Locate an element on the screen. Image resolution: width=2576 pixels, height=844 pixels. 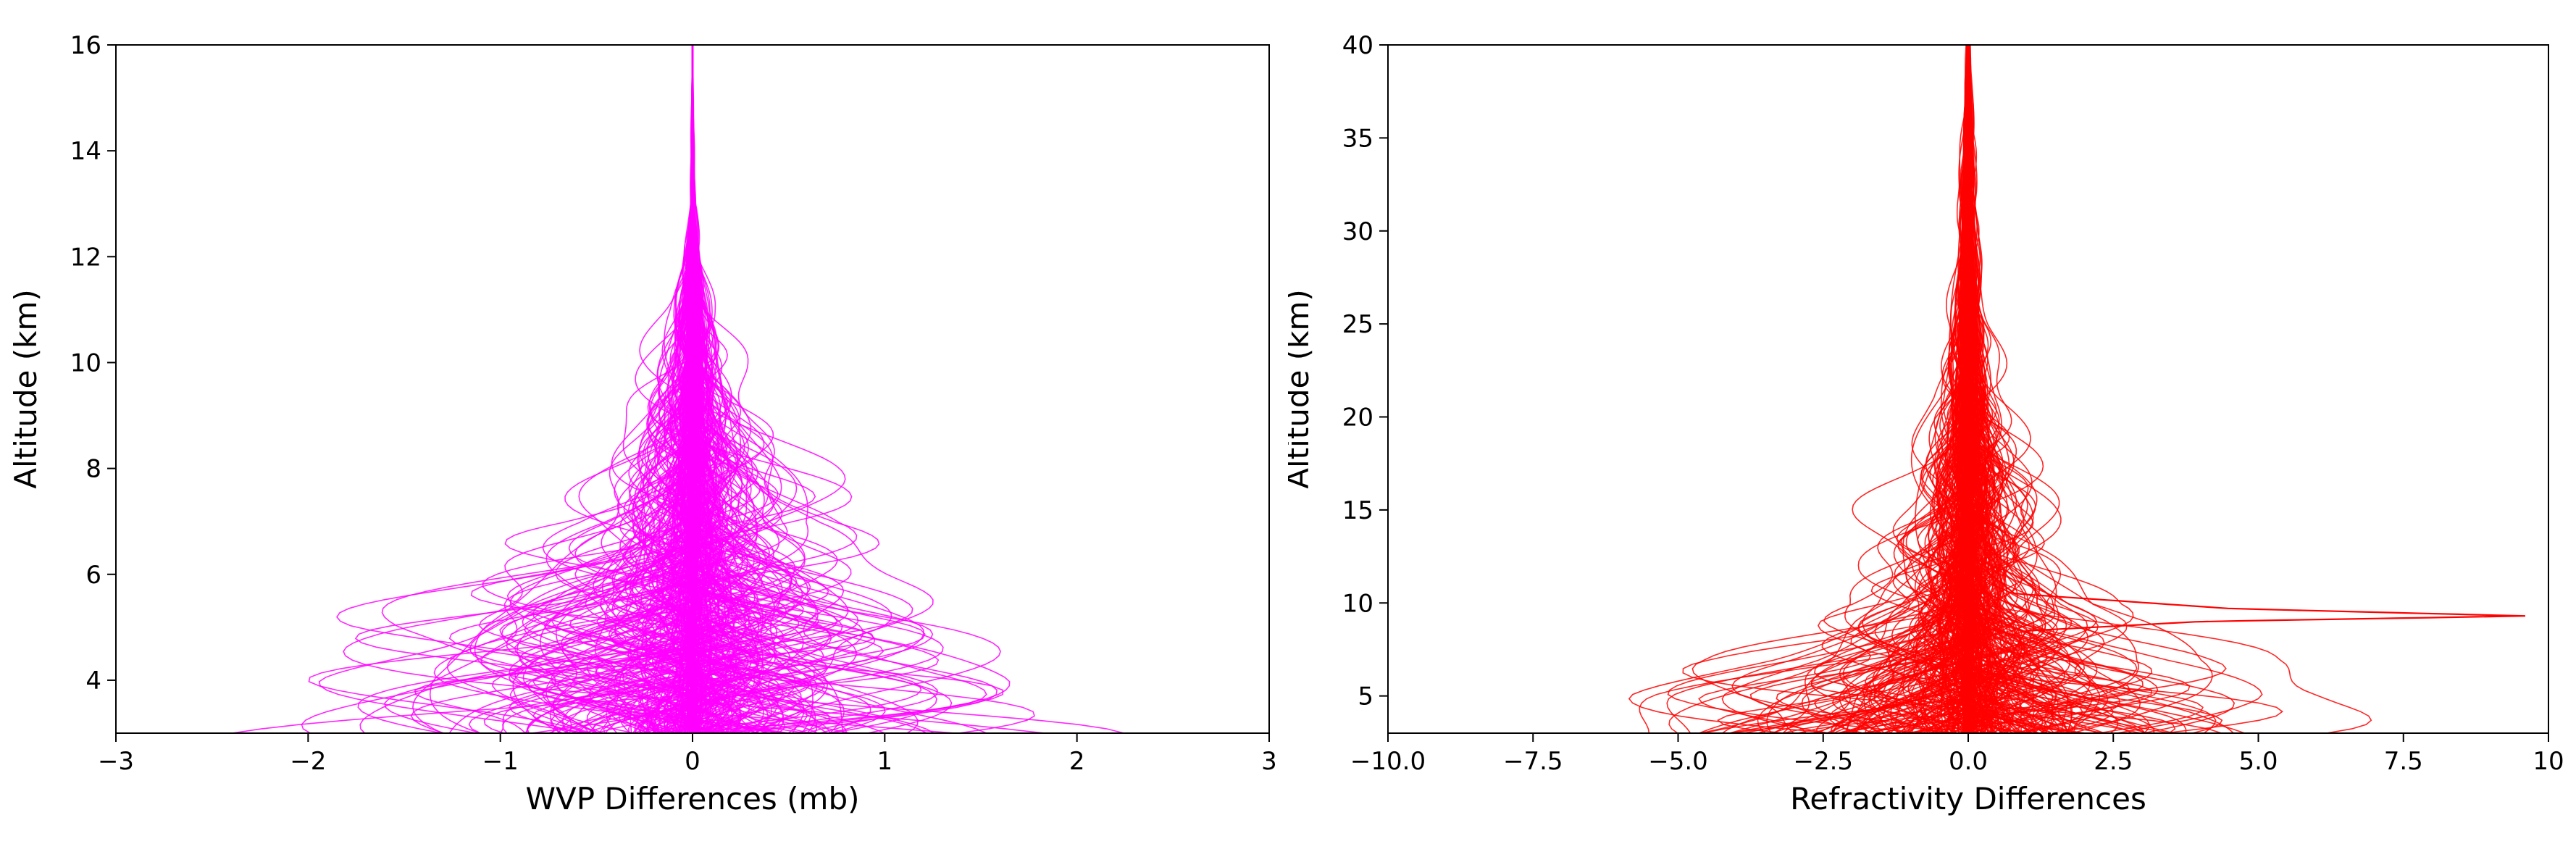
y-tick-label: 40 is located at coordinates (1357, 45).